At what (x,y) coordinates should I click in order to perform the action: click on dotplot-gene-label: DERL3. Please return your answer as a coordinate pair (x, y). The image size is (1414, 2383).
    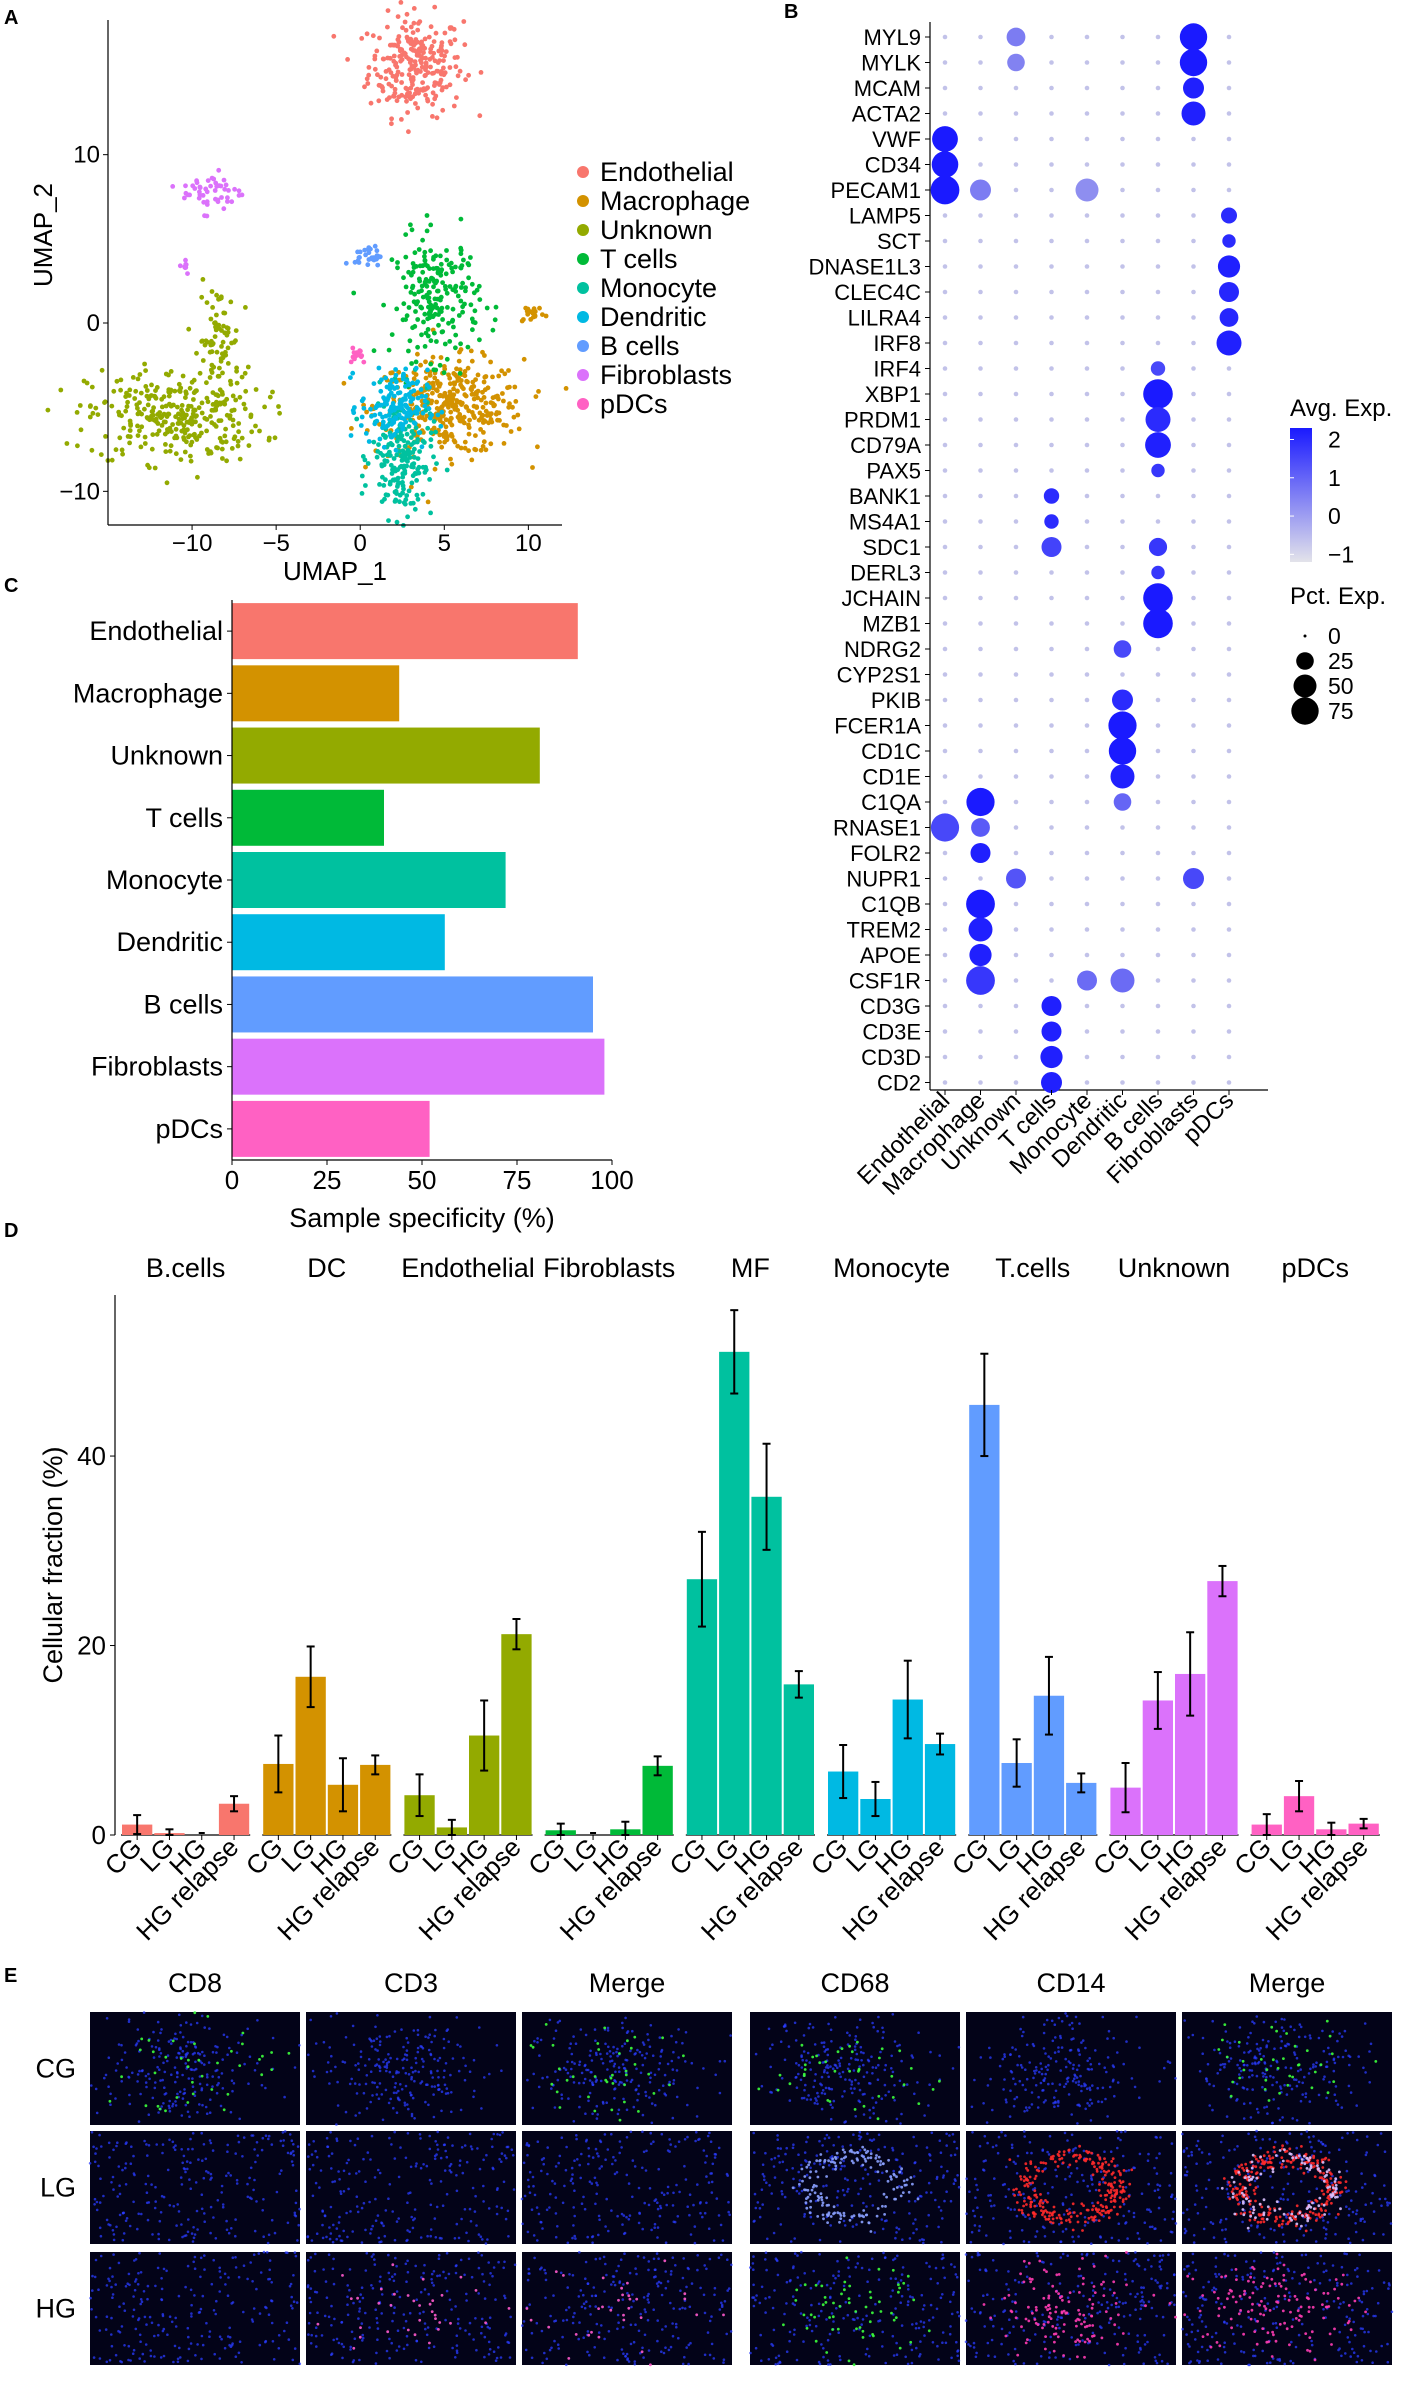
    Looking at the image, I should click on (885, 573).